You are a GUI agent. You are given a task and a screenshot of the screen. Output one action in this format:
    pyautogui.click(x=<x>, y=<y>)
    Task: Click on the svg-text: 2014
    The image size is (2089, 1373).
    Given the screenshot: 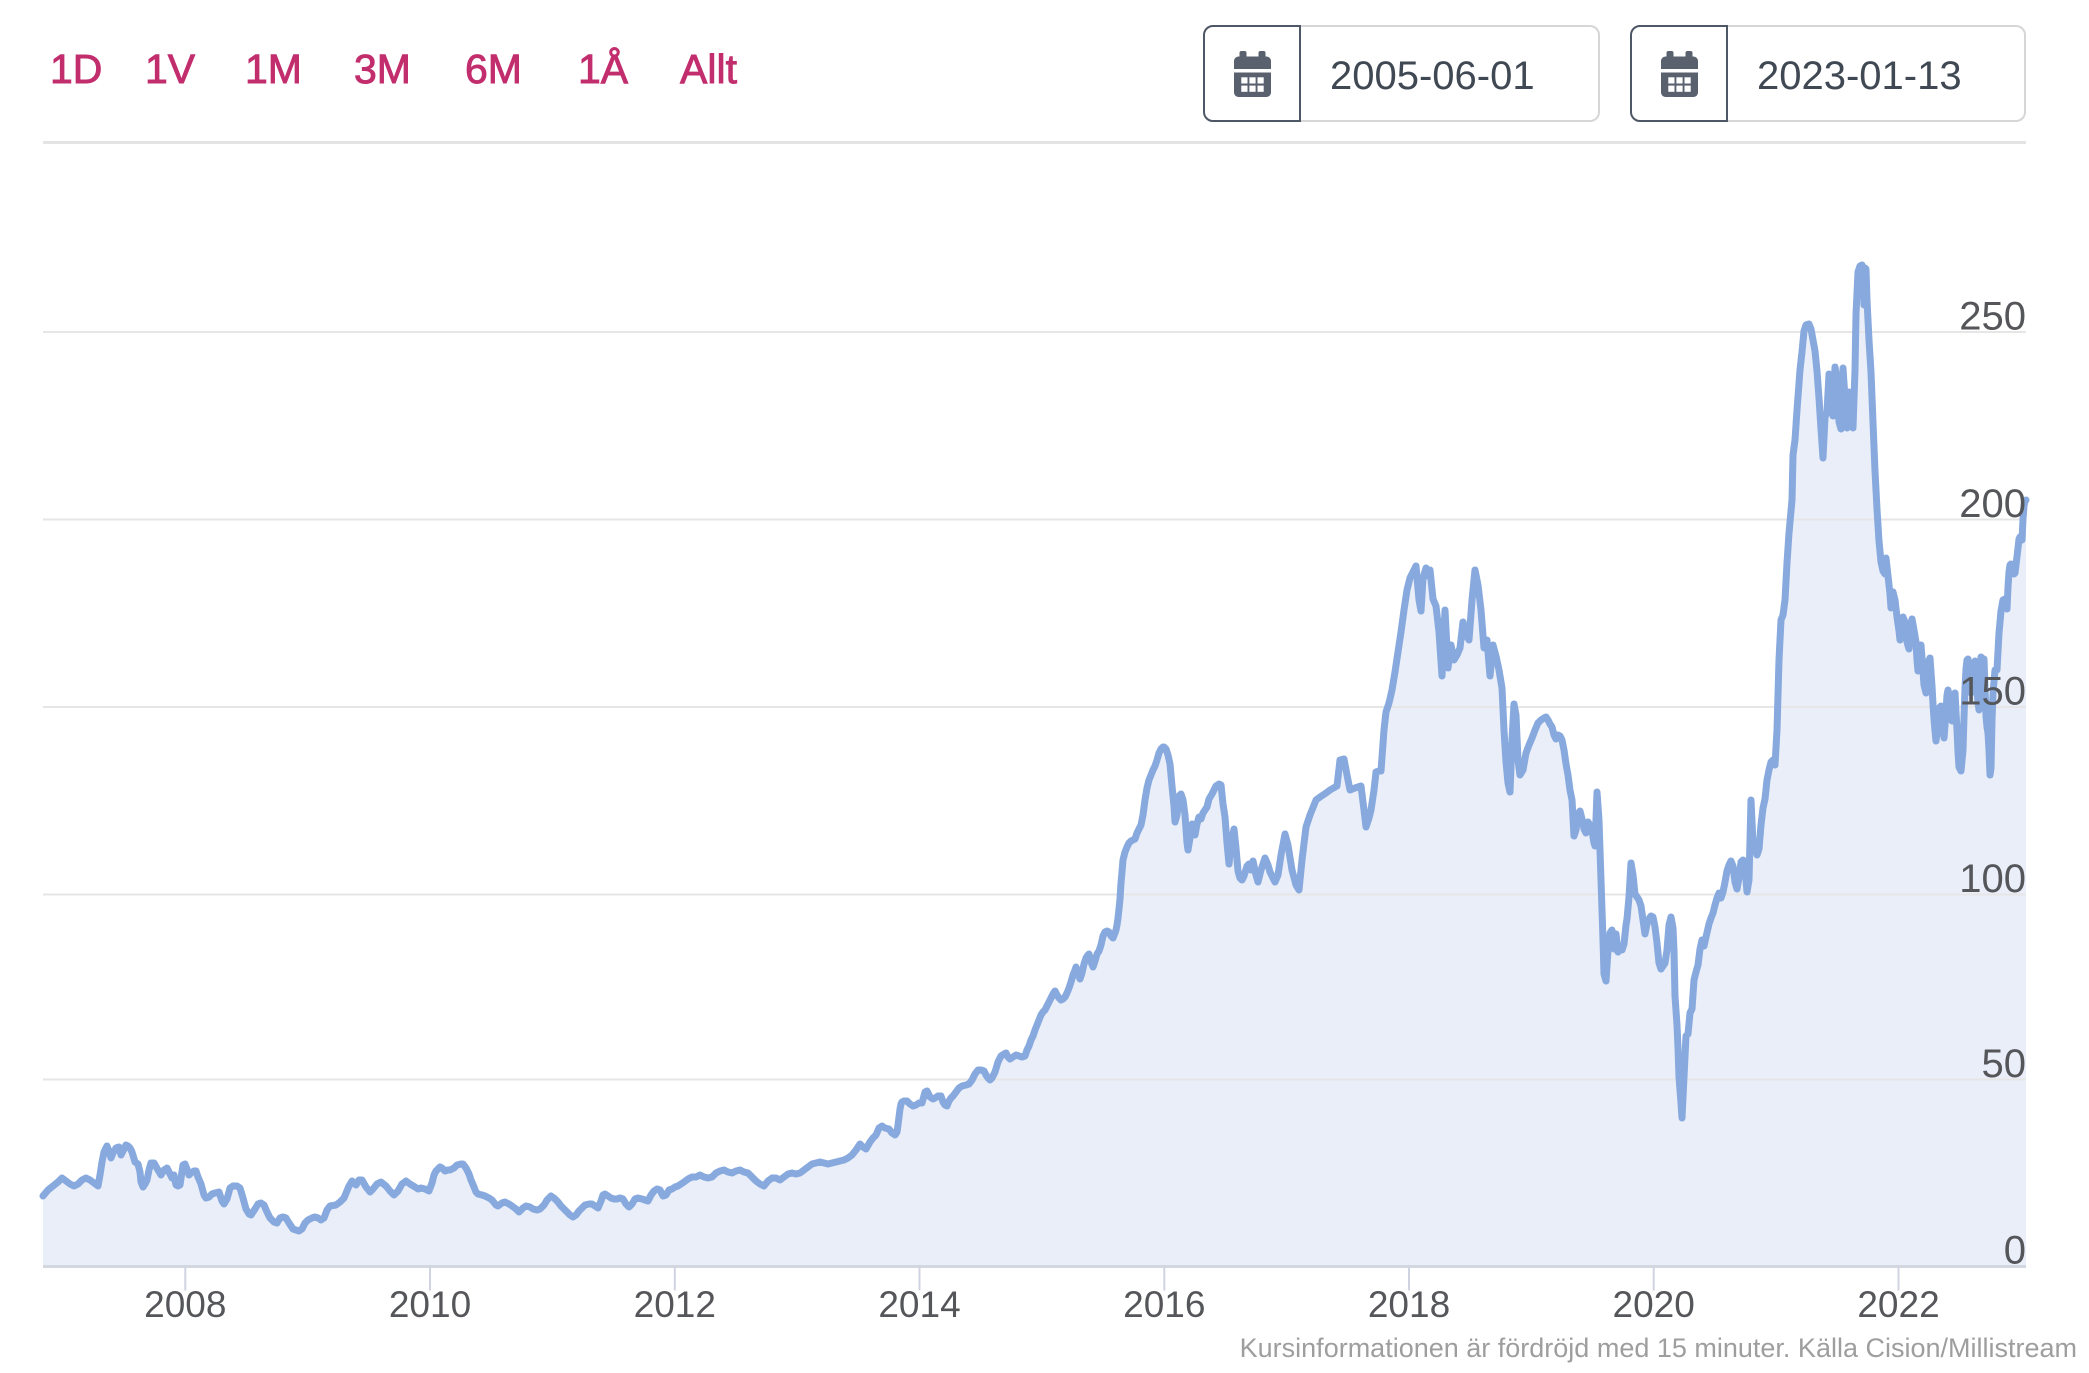 What is the action you would take?
    pyautogui.click(x=919, y=1304)
    